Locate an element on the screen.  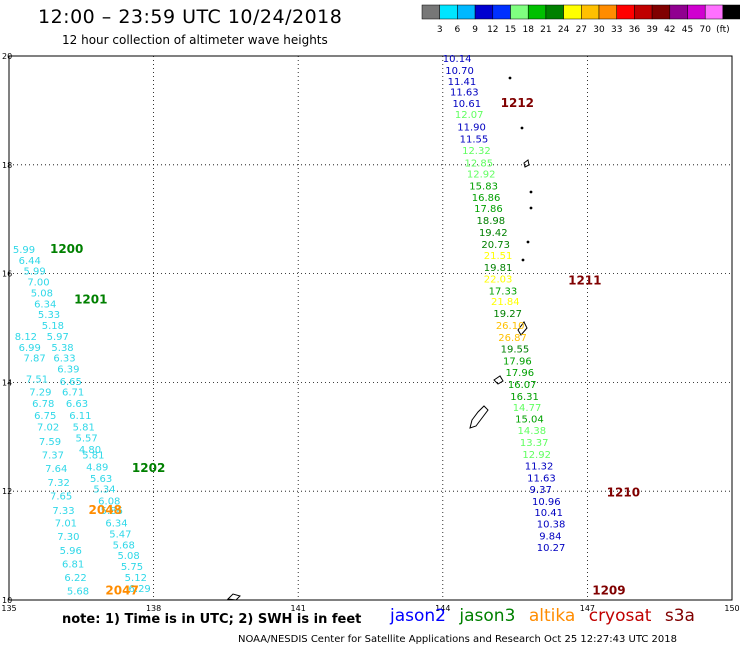
satellite-altika: altika is located at coordinates (552, 616).